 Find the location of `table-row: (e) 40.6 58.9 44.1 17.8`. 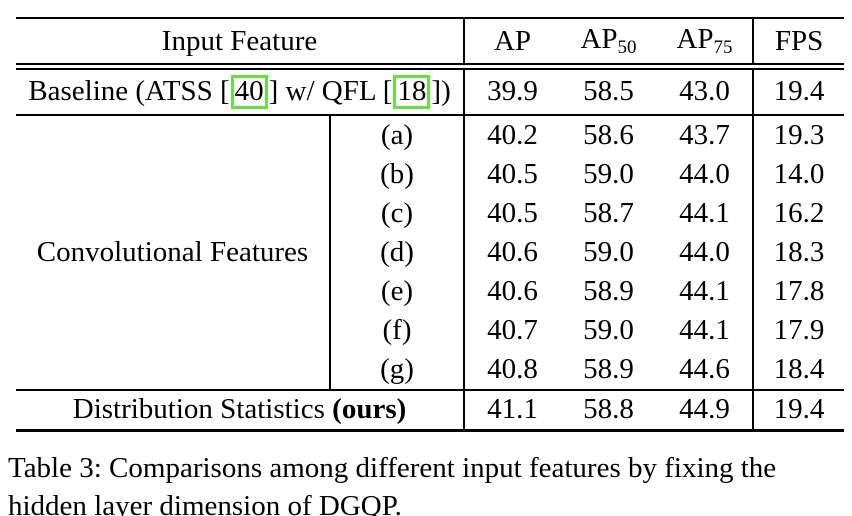

table-row: (e) 40.6 58.9 44.1 17.8 is located at coordinates (430, 291).